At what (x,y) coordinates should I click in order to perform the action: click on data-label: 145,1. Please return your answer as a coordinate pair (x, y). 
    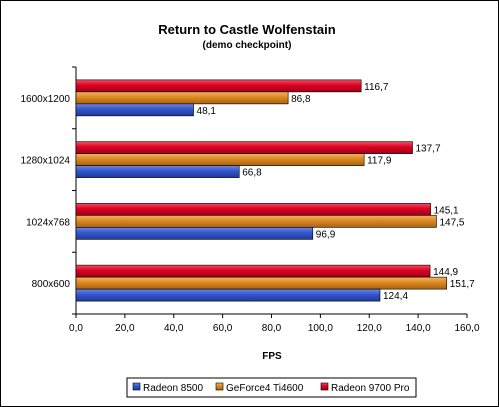
    Looking at the image, I should click on (446, 210).